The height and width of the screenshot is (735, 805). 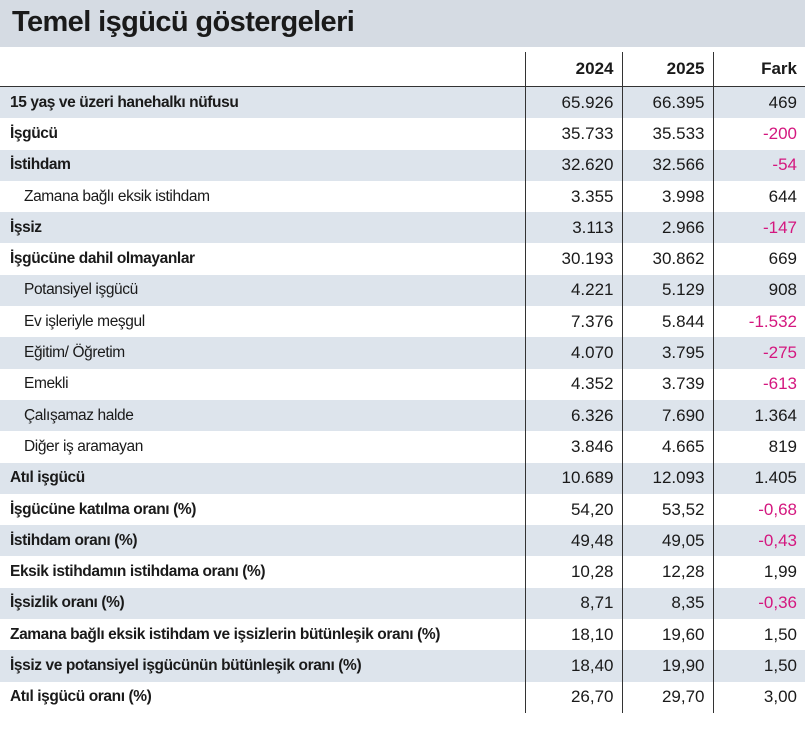 I want to click on value-cell: 35.733, so click(x=573, y=134).